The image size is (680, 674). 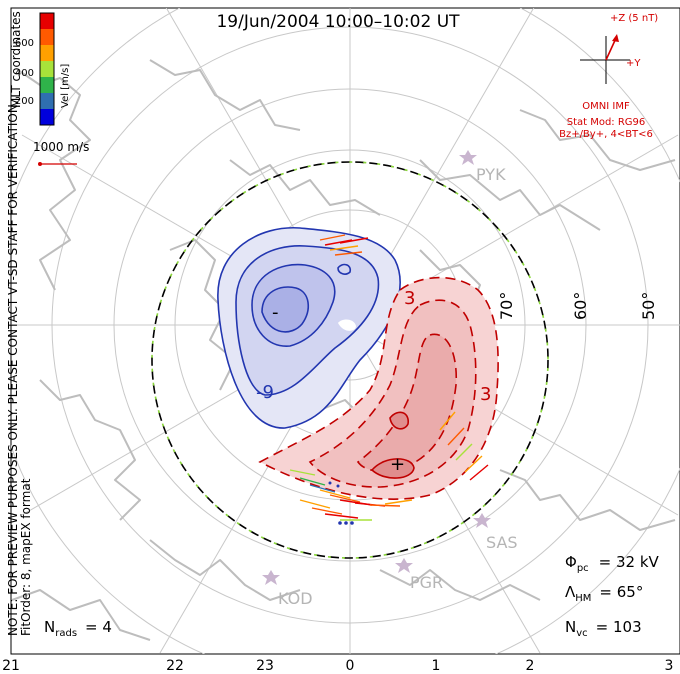 What do you see at coordinates (26, 557) in the screenshot?
I see `fit-order-label: FitOrder: 8, mapEX format` at bounding box center [26, 557].